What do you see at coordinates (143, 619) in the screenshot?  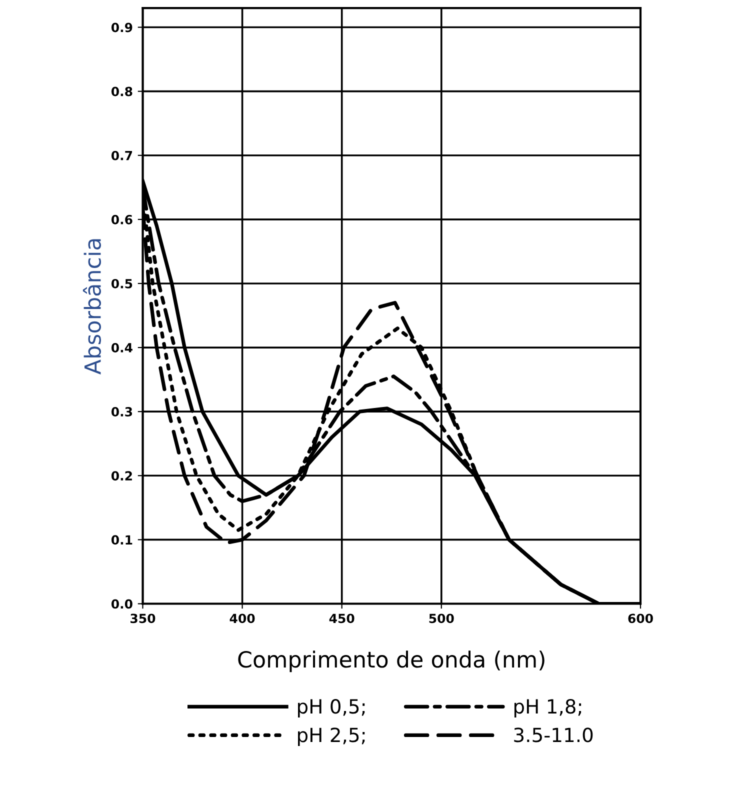 I see `x-tick-label: 350` at bounding box center [143, 619].